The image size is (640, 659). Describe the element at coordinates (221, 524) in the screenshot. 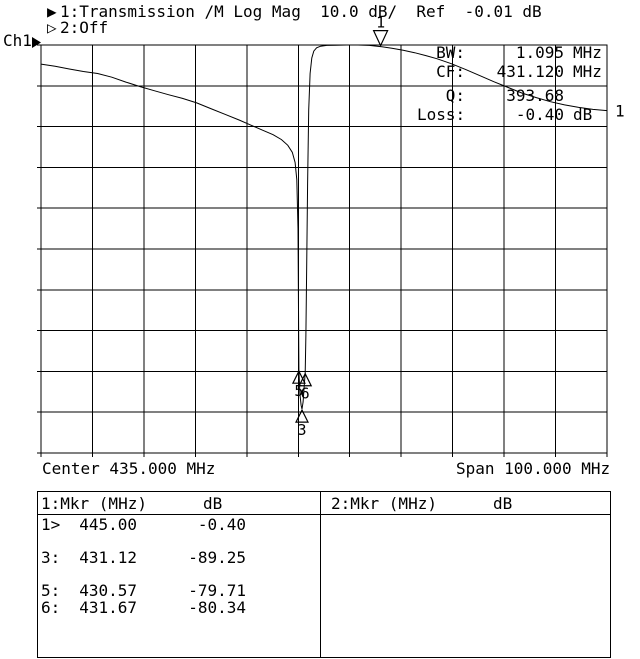

I see `marker-row-db: -0.40` at that location.